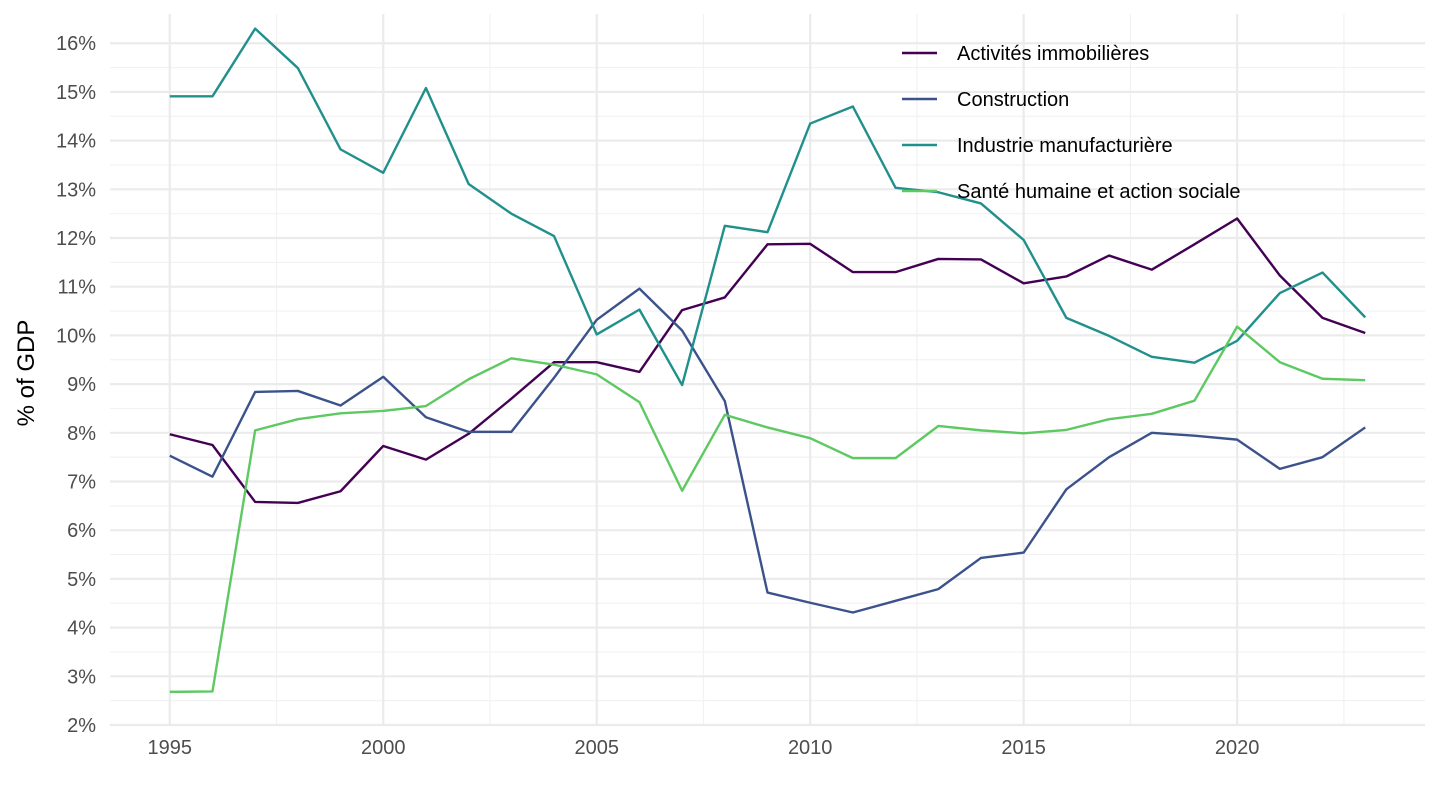 This screenshot has height=810, width=1440. Describe the element at coordinates (81, 483) in the screenshot. I see `y-tick-label: 7%` at that location.